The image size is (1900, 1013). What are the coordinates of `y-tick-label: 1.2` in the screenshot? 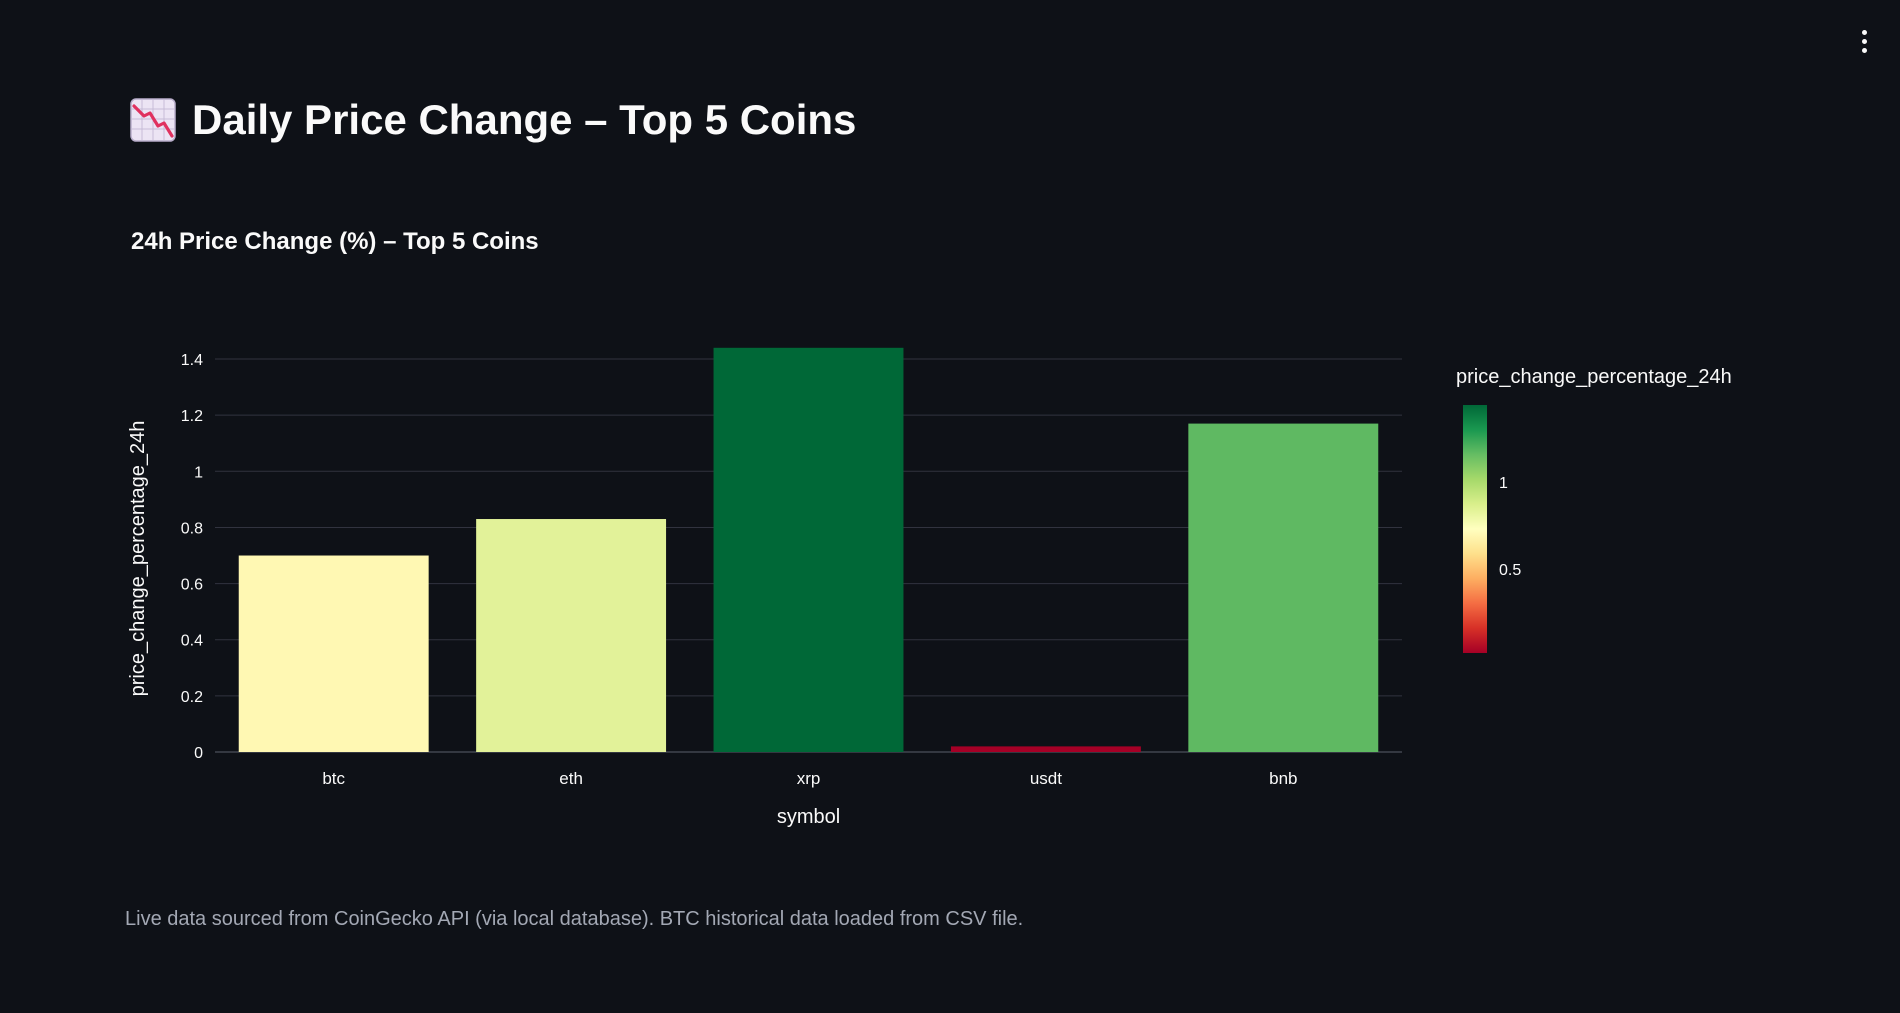 It's located at (192, 416).